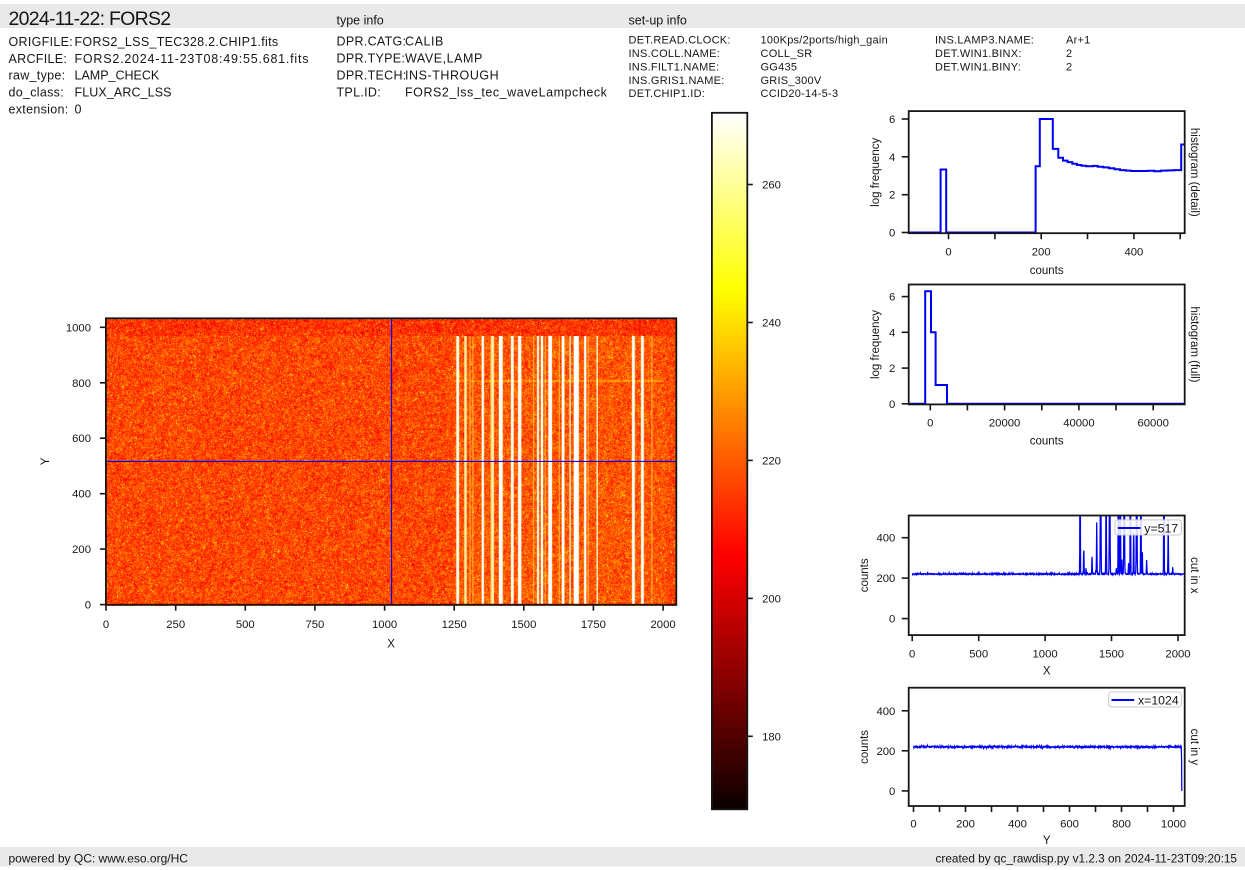  I want to click on svg-text: 1250, so click(454, 625).